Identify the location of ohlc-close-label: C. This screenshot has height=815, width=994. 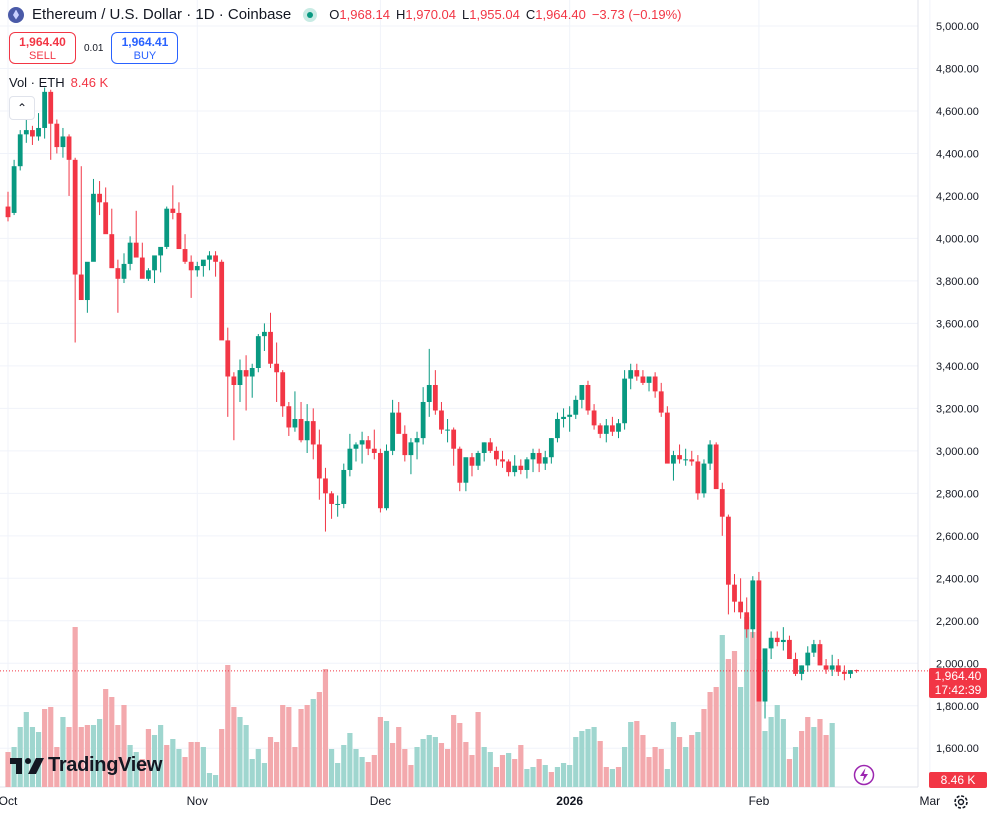
(530, 14).